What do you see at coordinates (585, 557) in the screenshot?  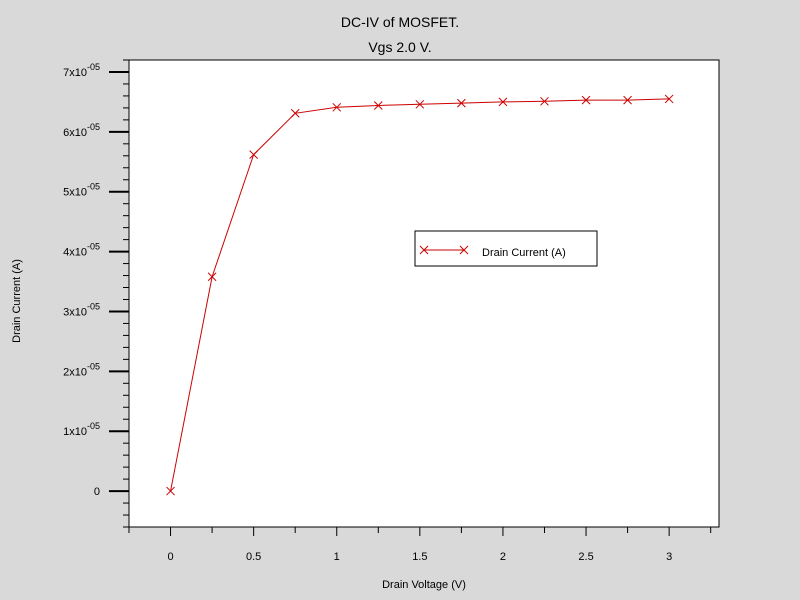 I see `x-tick-label: 2.5` at bounding box center [585, 557].